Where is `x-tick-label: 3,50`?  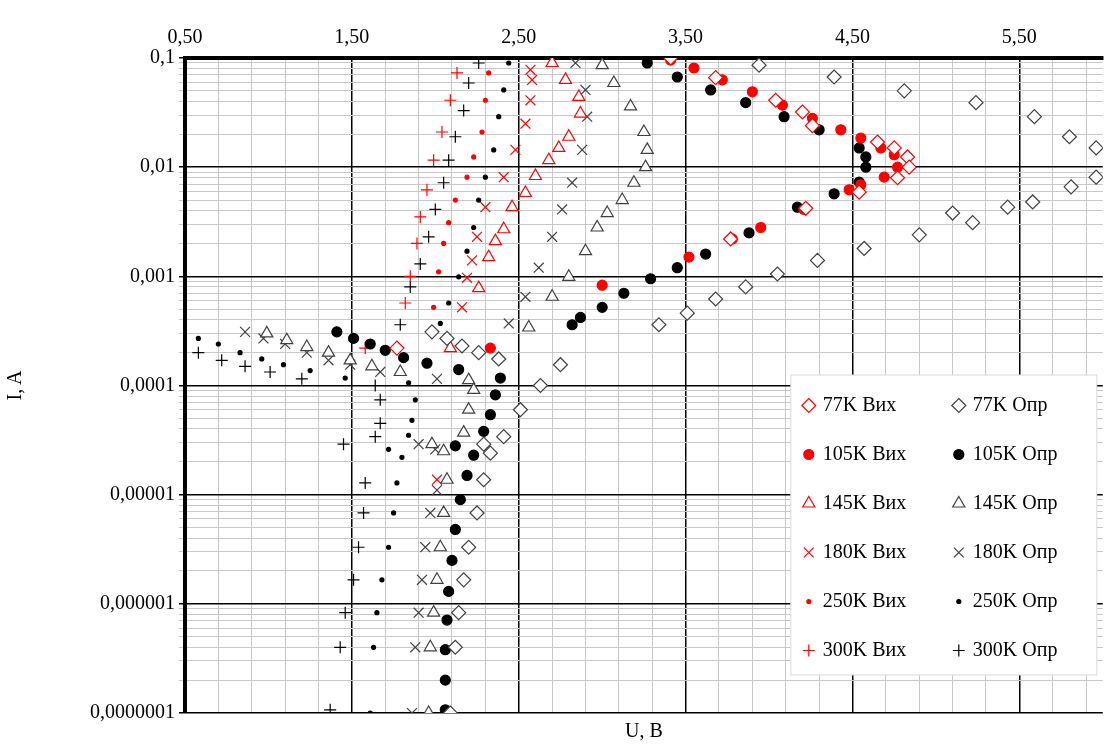
x-tick-label: 3,50 is located at coordinates (686, 36).